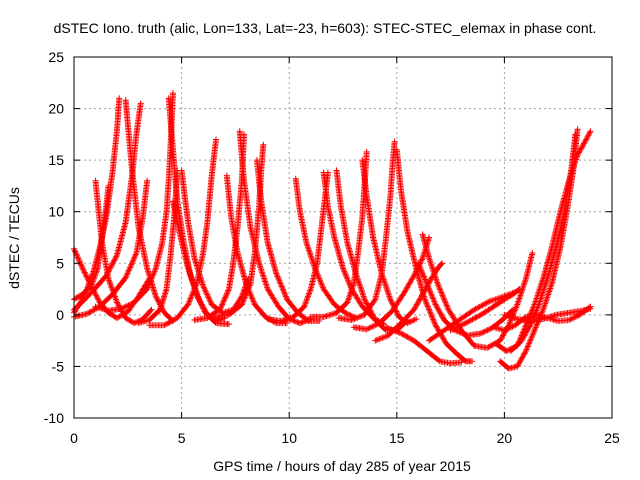 The height and width of the screenshot is (480, 640). Describe the element at coordinates (505, 438) in the screenshot. I see `x-tick-label: 20` at that location.